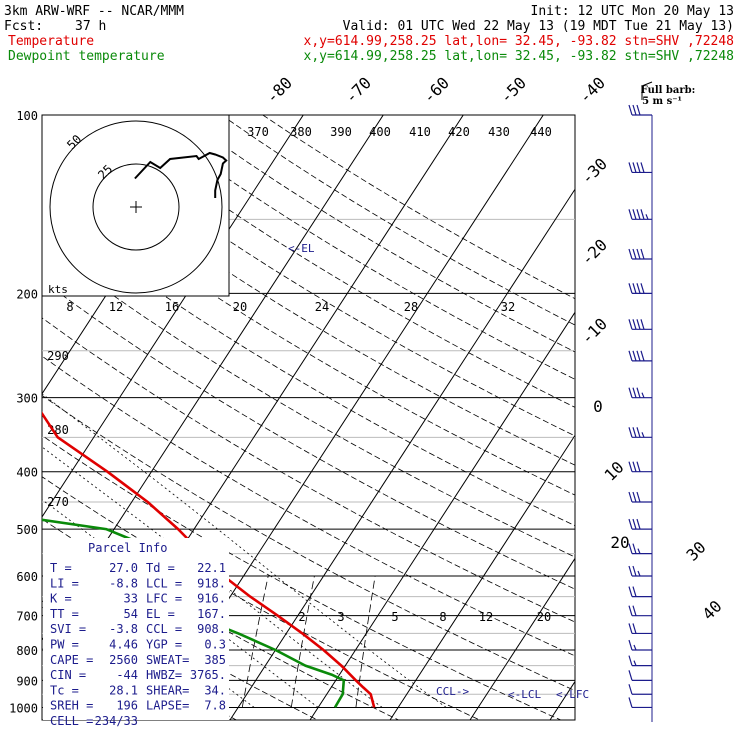 The height and width of the screenshot is (740, 740). What do you see at coordinates (341, 132) in the screenshot?
I see `theta-top-label: 390` at bounding box center [341, 132].